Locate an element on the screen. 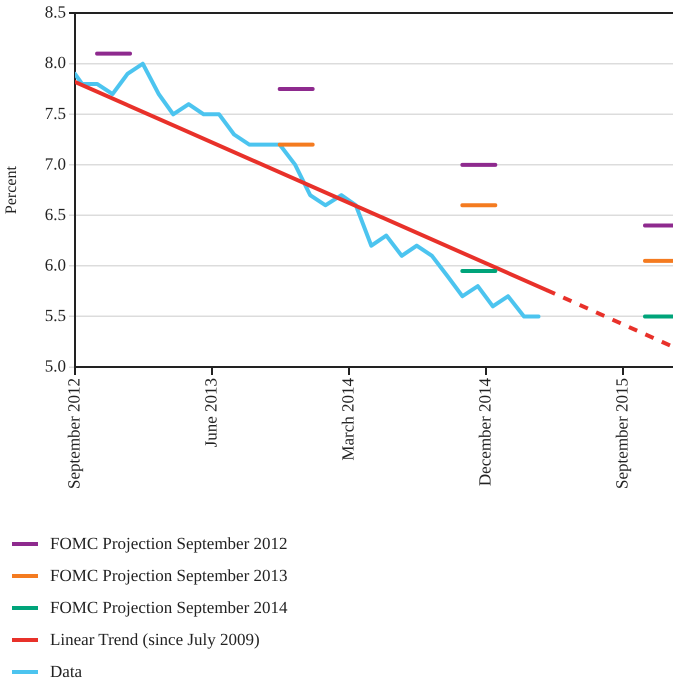  legend-label: FOMC Projection September 2013 is located at coordinates (169, 576).